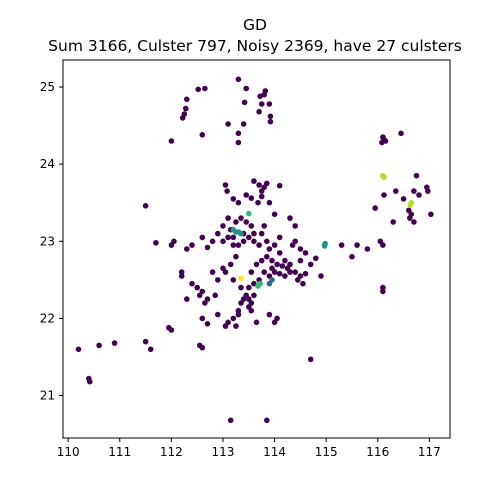  What do you see at coordinates (255, 25) in the screenshot?
I see `chart-title: GD` at bounding box center [255, 25].